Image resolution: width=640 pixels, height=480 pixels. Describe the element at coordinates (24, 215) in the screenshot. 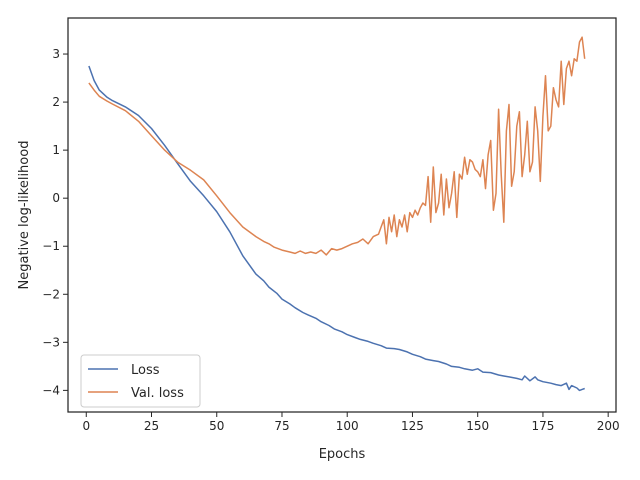

I see `y-axis-label: Negative log-likelihood` at that location.